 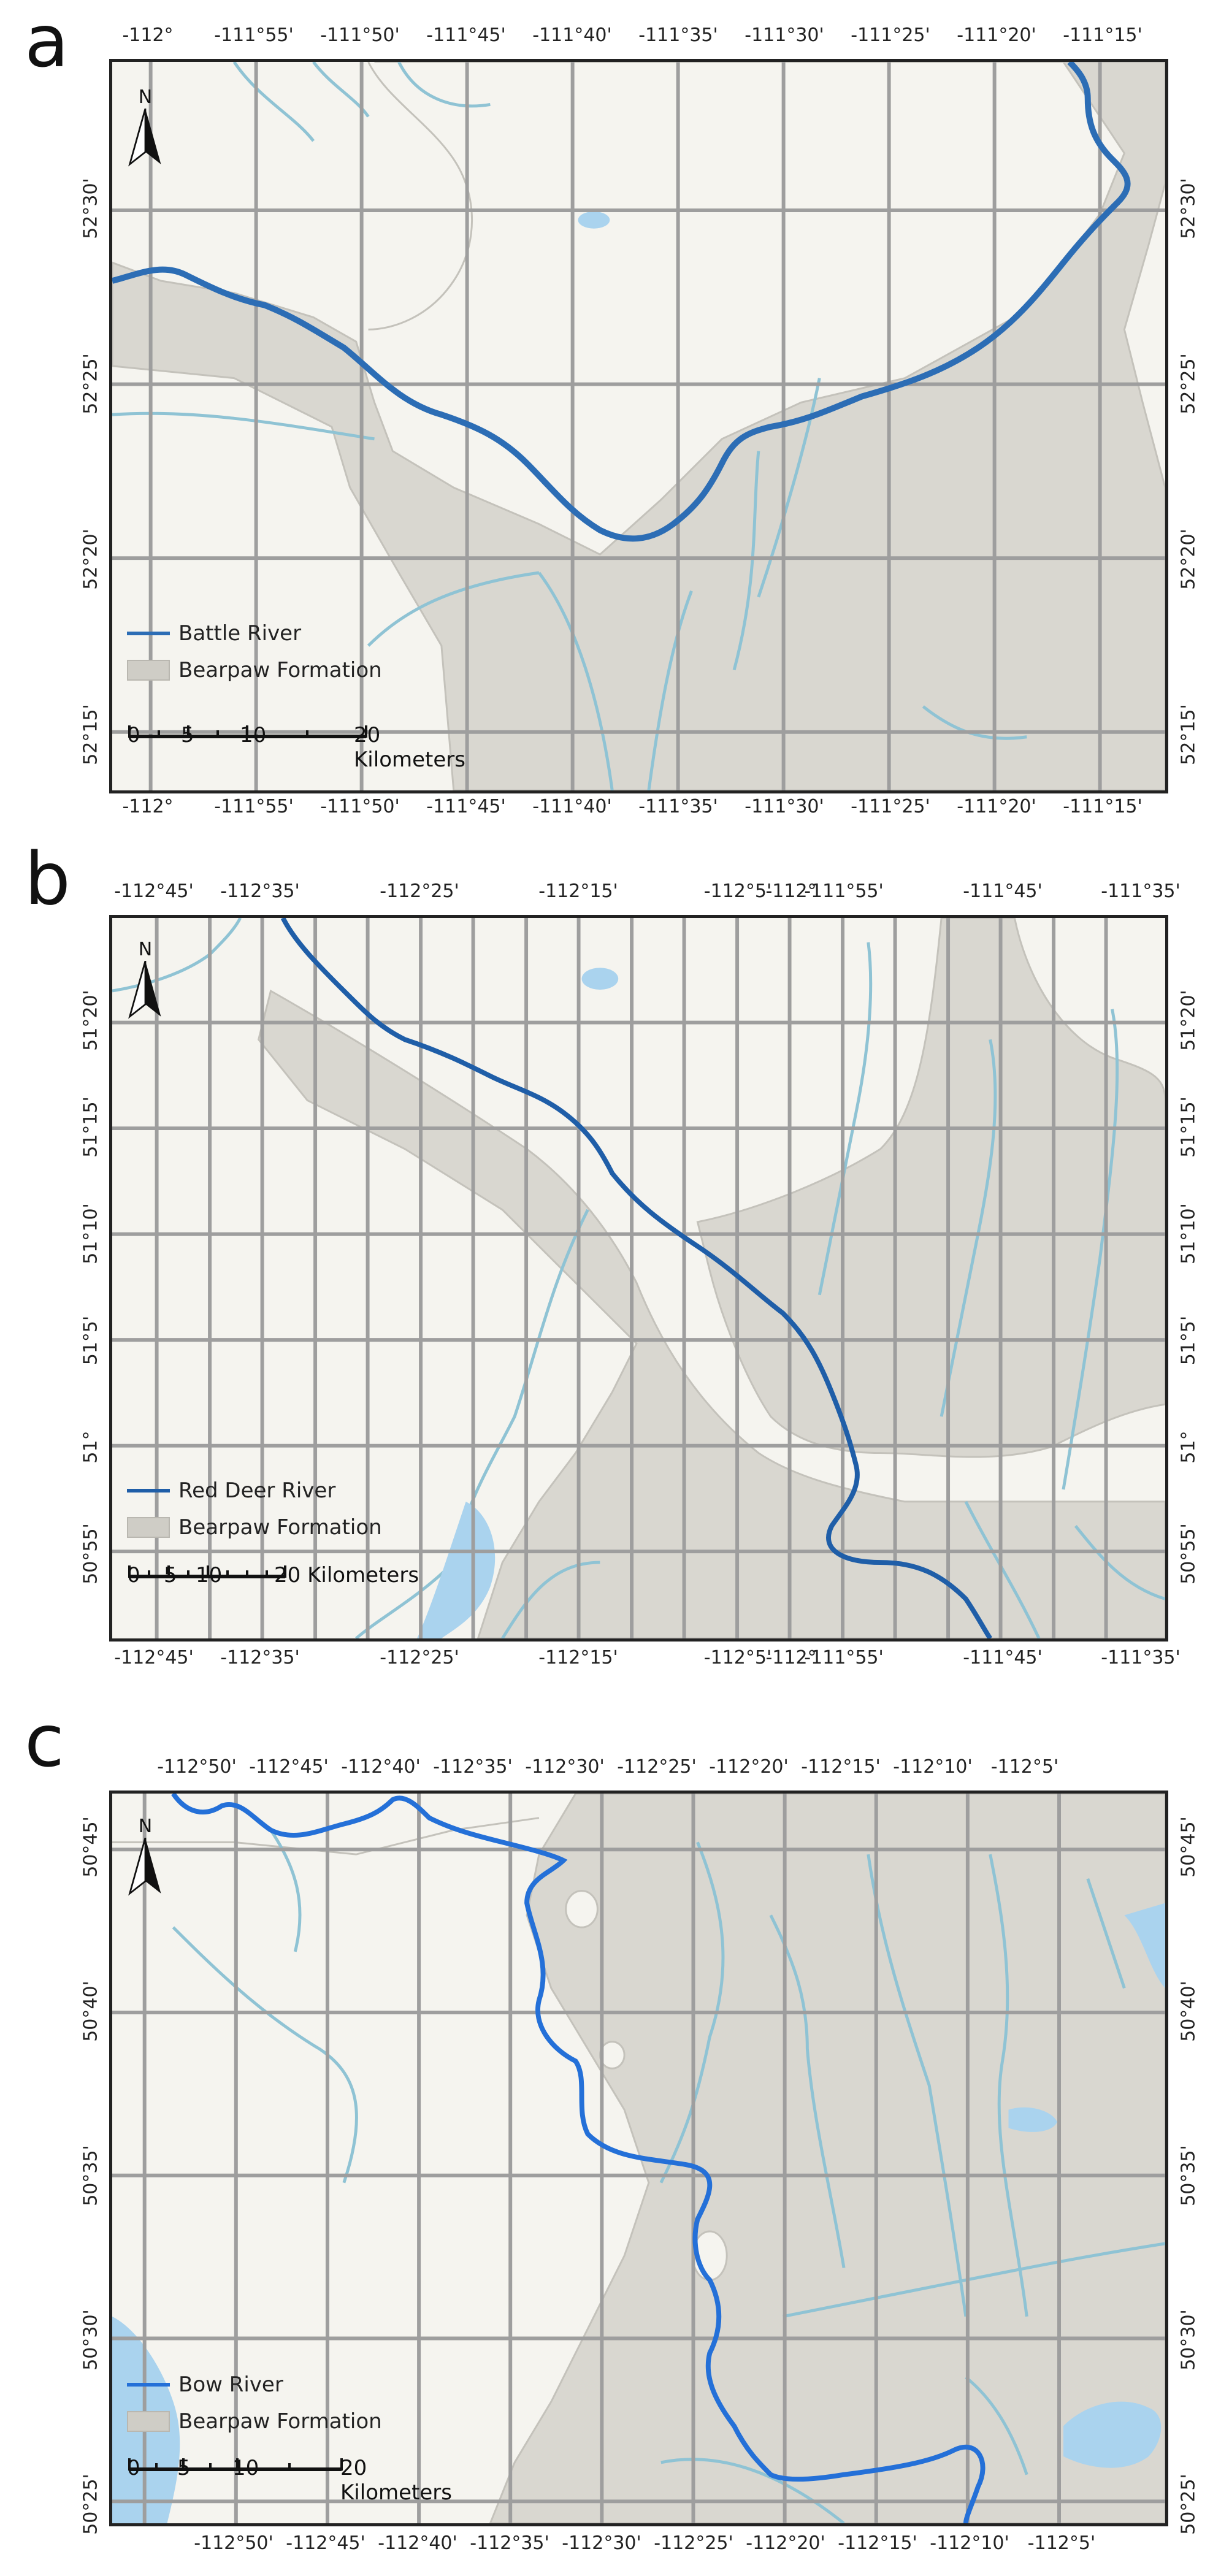 I want to click on formation-gap, so click(x=582, y=1909).